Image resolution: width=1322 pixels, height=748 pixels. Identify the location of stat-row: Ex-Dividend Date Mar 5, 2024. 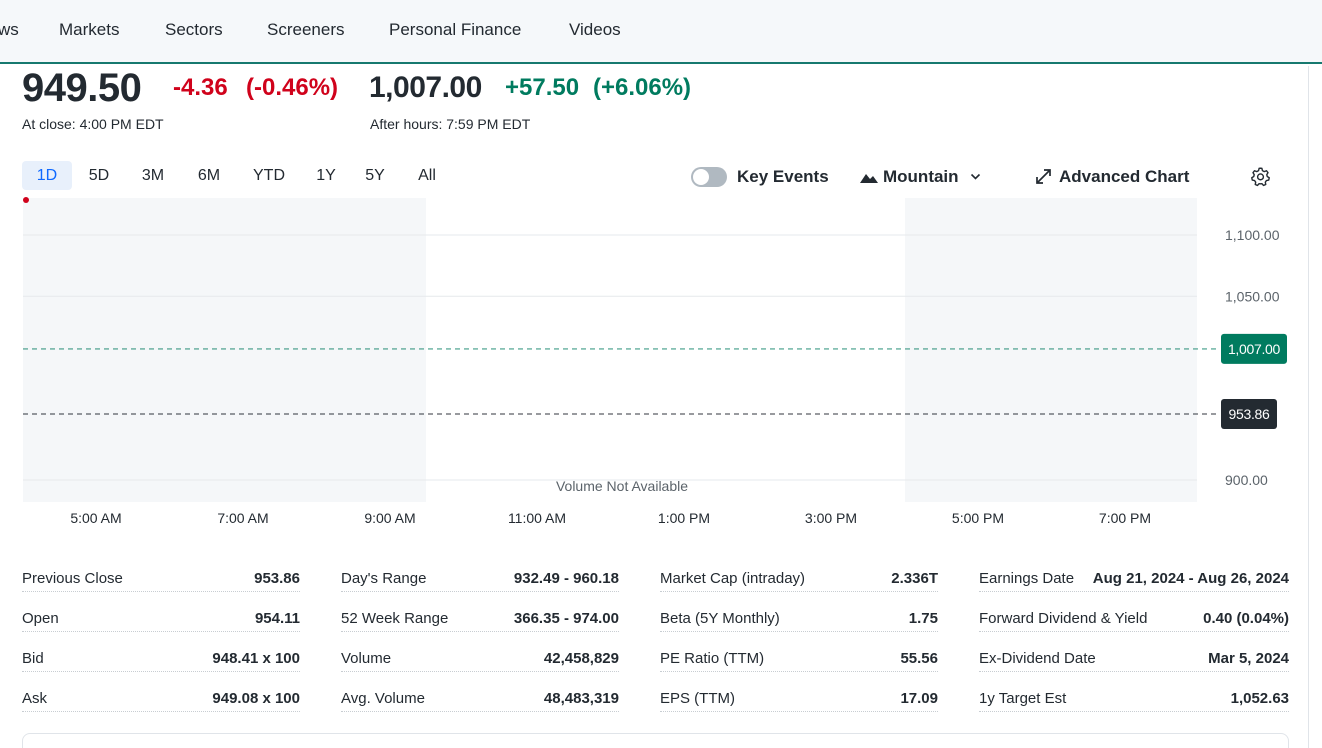
(1134, 660).